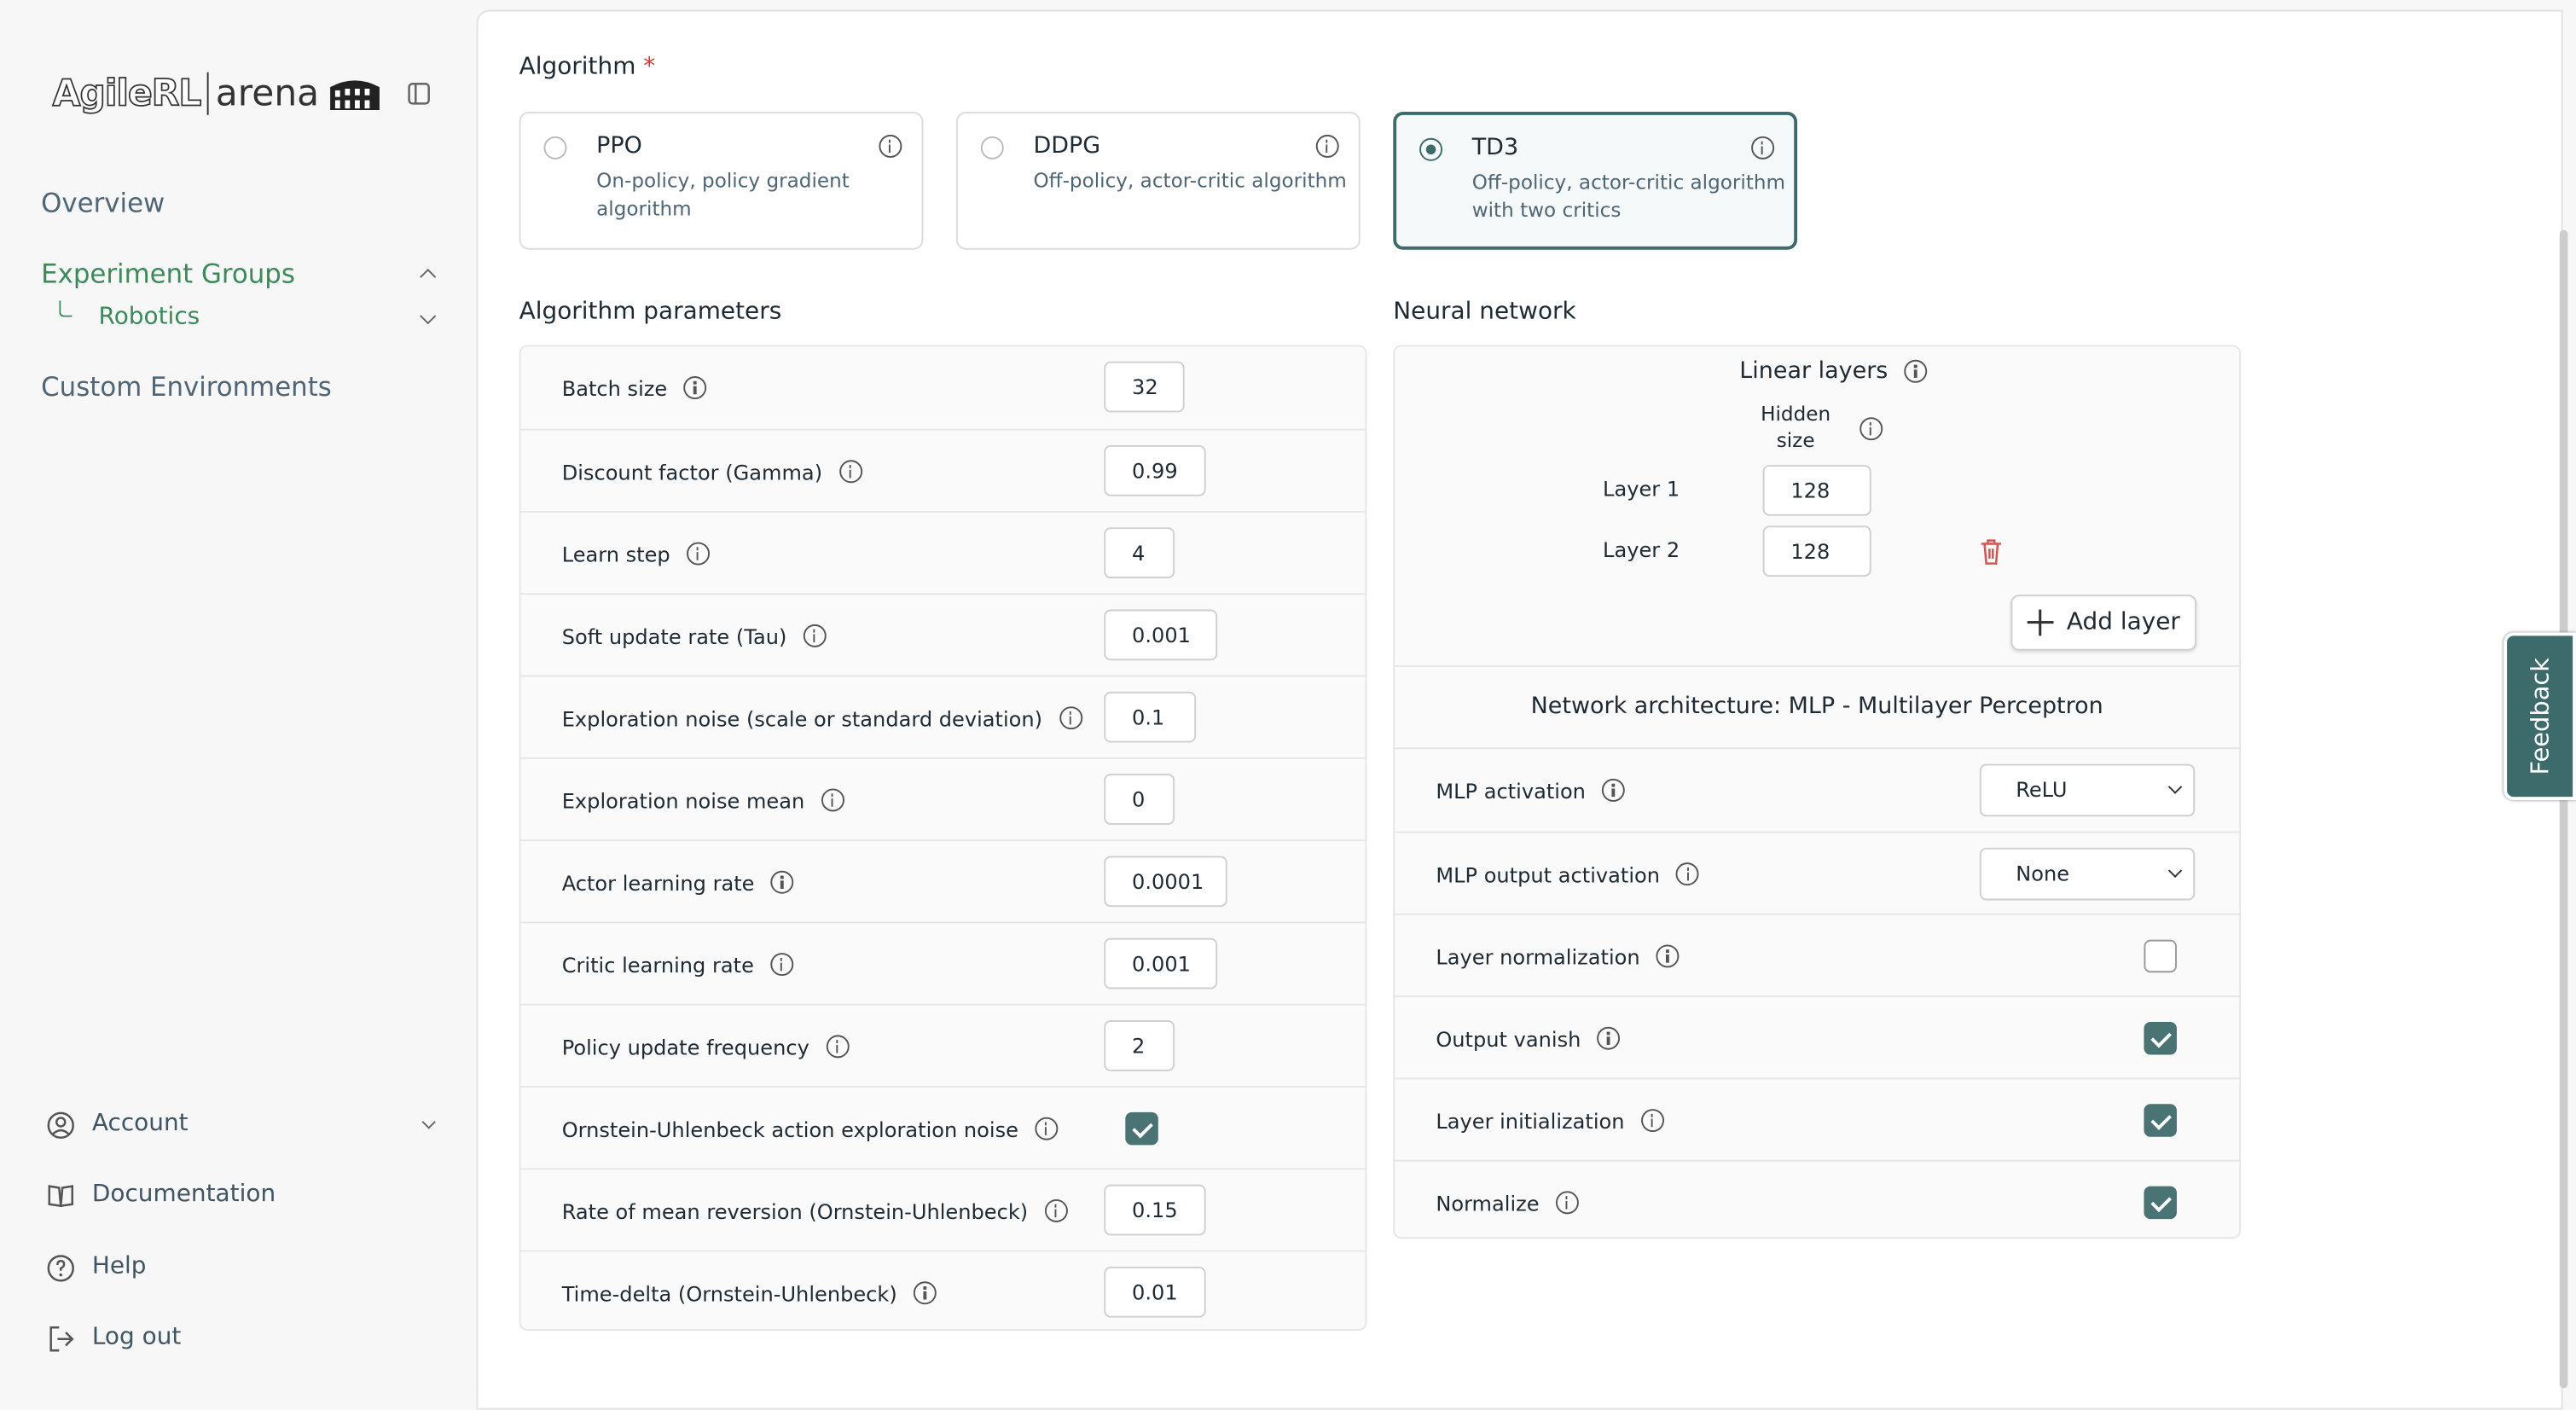  What do you see at coordinates (2539, 716) in the screenshot?
I see `feedback-tab: Feedback` at bounding box center [2539, 716].